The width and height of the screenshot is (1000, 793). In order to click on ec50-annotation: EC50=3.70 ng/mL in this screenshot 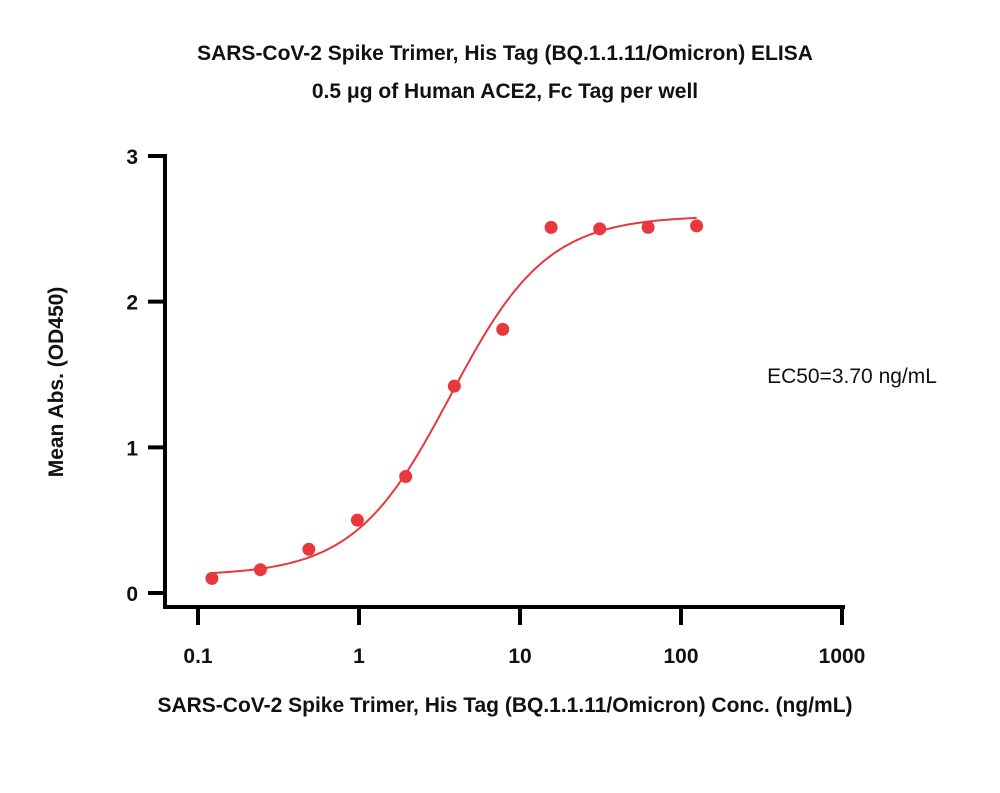, I will do `click(852, 376)`.